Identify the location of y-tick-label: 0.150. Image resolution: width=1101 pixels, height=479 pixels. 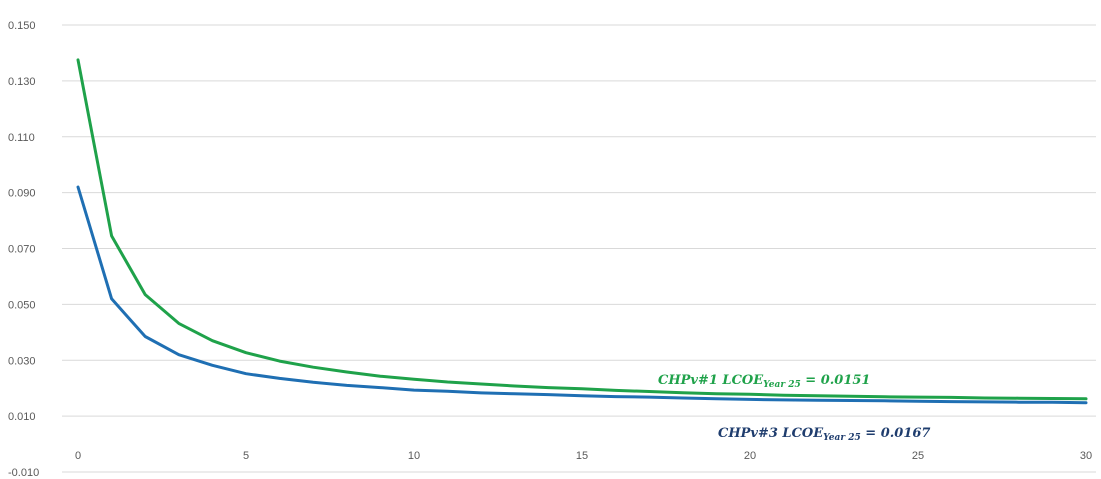
(22, 26).